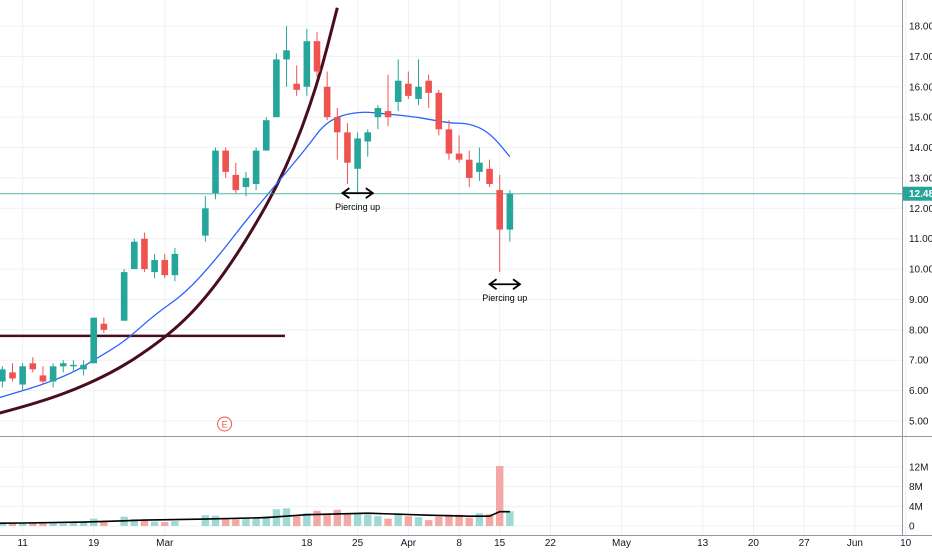 The height and width of the screenshot is (555, 932). What do you see at coordinates (920, 209) in the screenshot?
I see `price-tick-label: 12.00` at bounding box center [920, 209].